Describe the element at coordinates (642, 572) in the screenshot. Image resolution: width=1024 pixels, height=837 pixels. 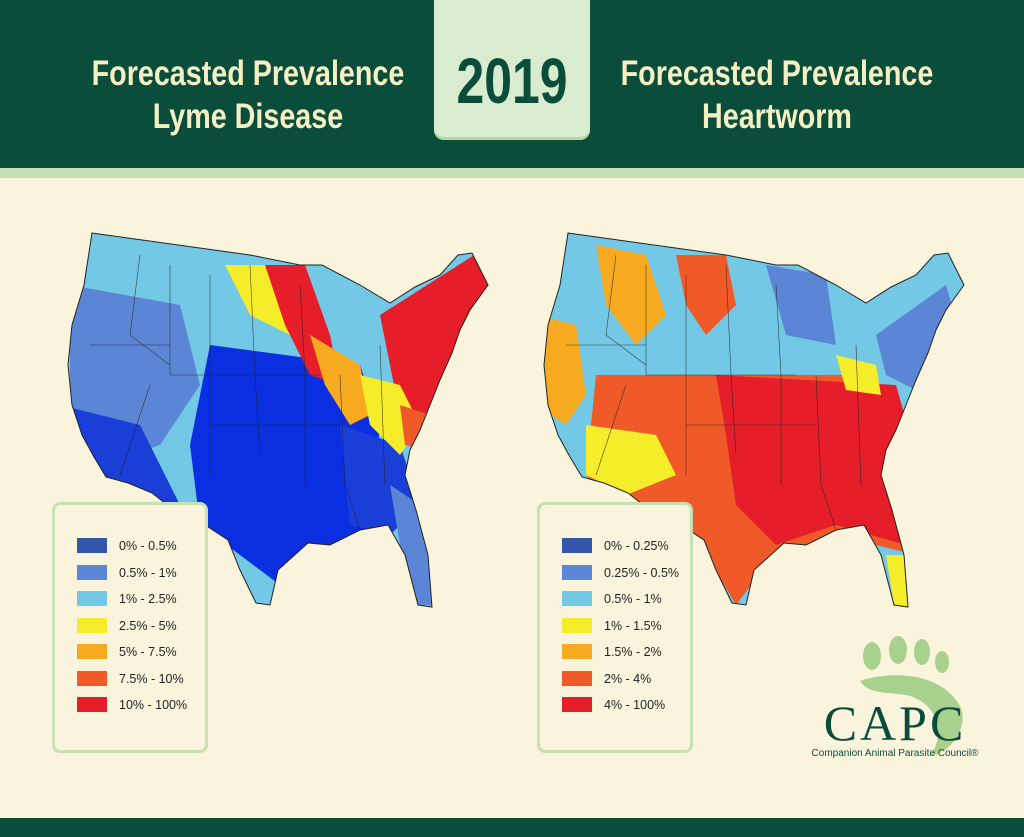
I see `legend-label: 0.25% - 0.5%` at that location.